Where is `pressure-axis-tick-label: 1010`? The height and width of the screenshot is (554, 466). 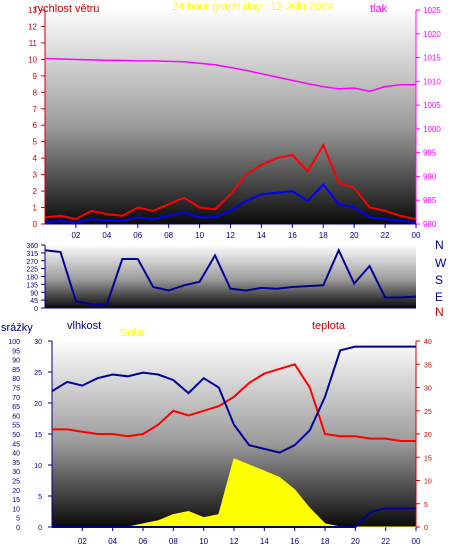 pressure-axis-tick-label: 1010 is located at coordinates (432, 81).